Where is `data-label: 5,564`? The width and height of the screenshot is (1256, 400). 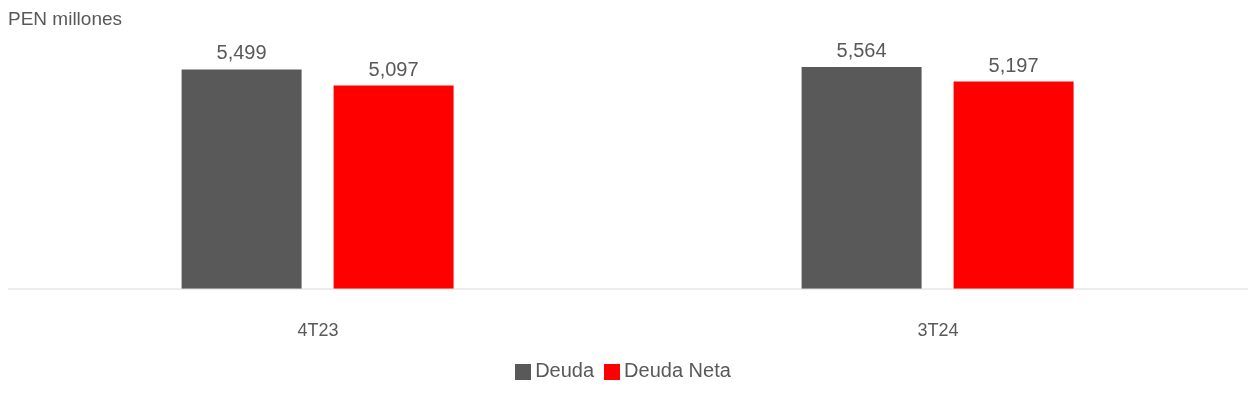 data-label: 5,564 is located at coordinates (861, 49).